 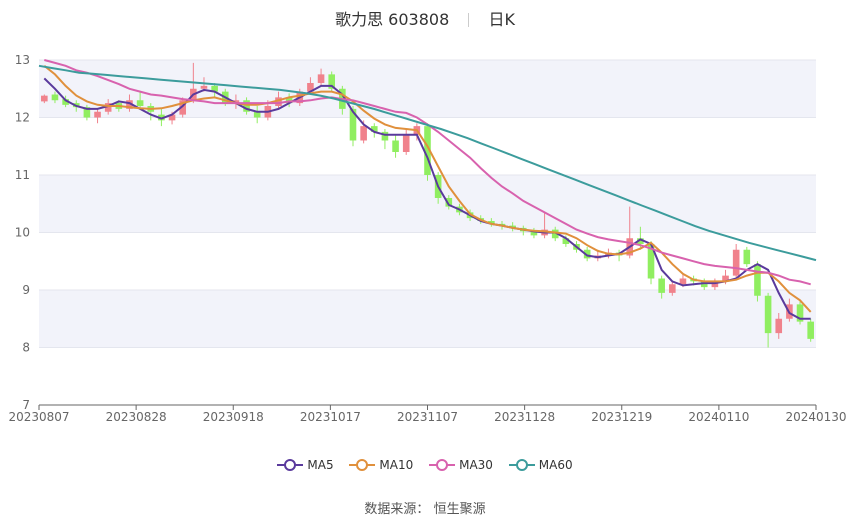 What do you see at coordinates (136, 417) in the screenshot?
I see `x-tick-label: 20230828` at bounding box center [136, 417].